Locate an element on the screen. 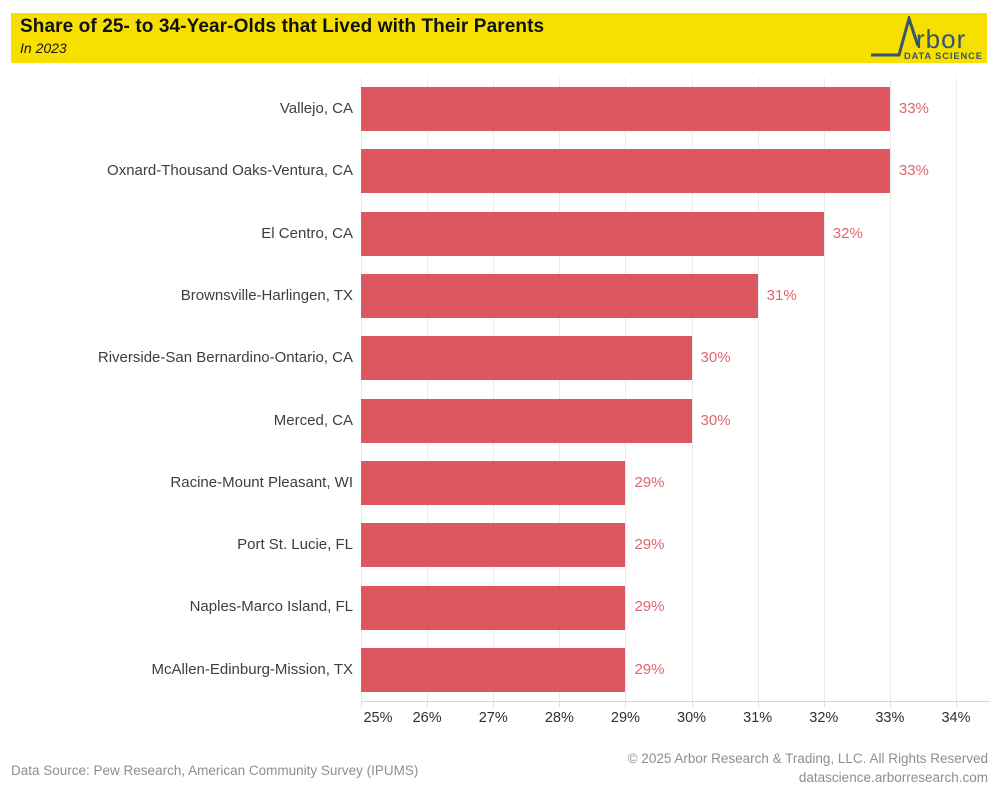 This screenshot has height=800, width=1000. website-text: datascience.arborresearch.com is located at coordinates (893, 777).